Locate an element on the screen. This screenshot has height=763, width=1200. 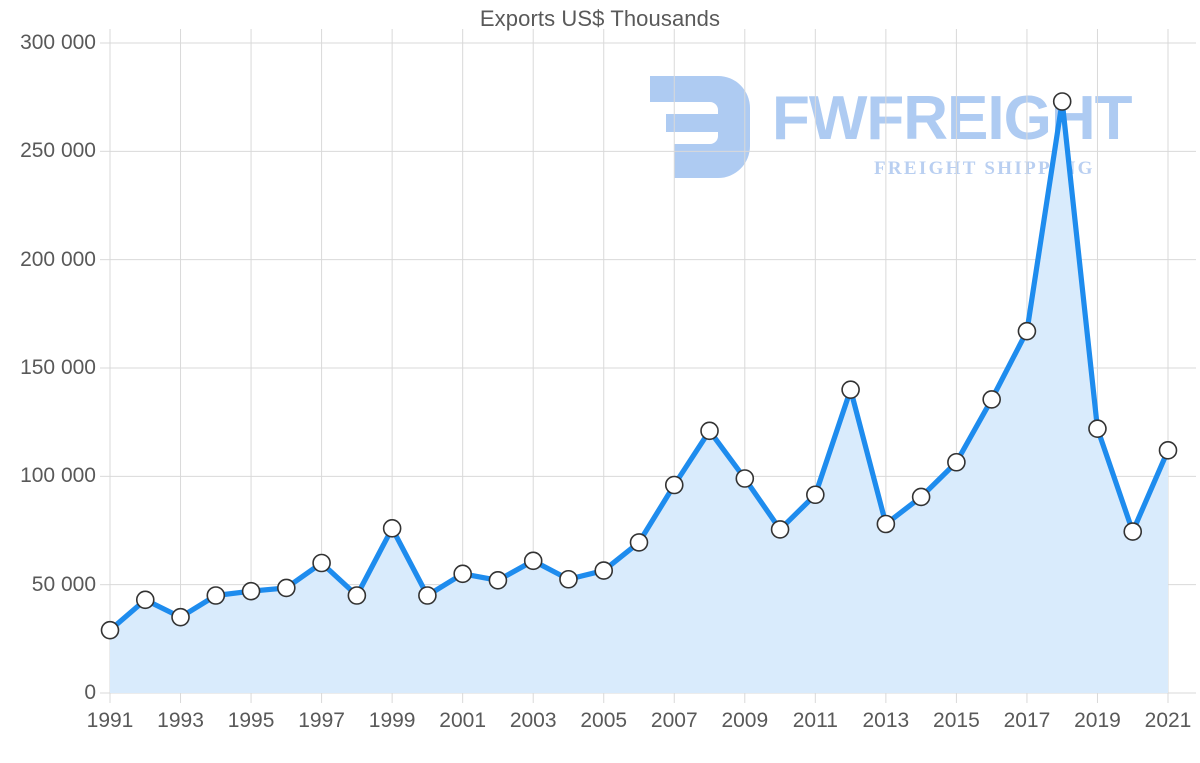
x-axis-tick-label: 2021 is located at coordinates (1168, 720).